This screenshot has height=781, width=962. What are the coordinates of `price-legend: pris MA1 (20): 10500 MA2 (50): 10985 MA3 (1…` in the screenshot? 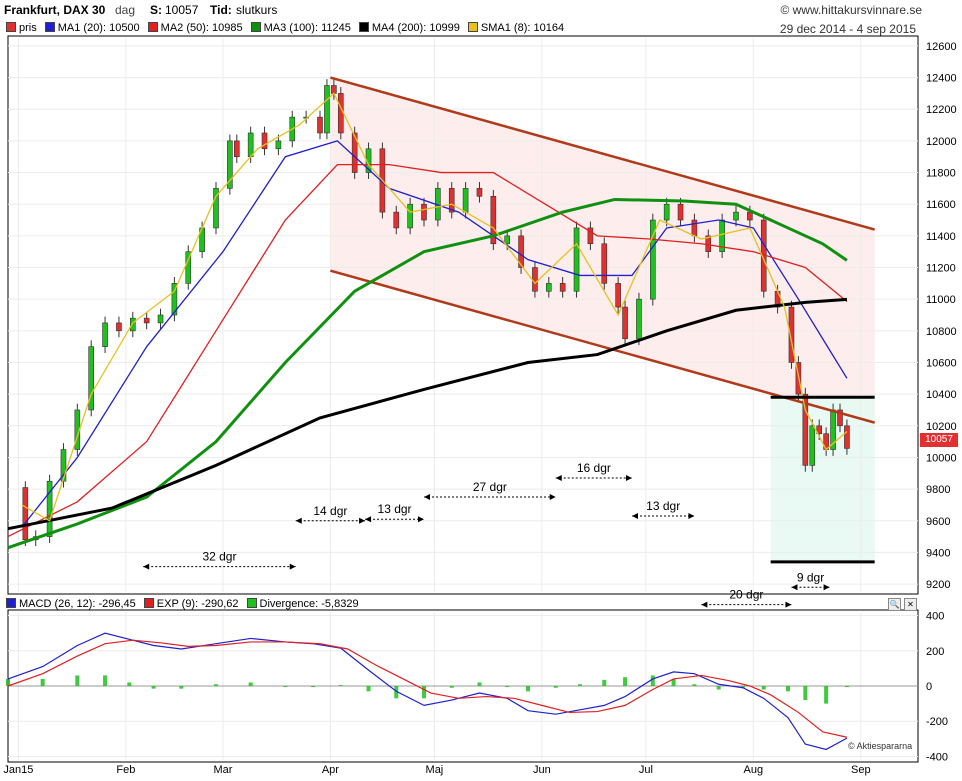 It's located at (289, 29).